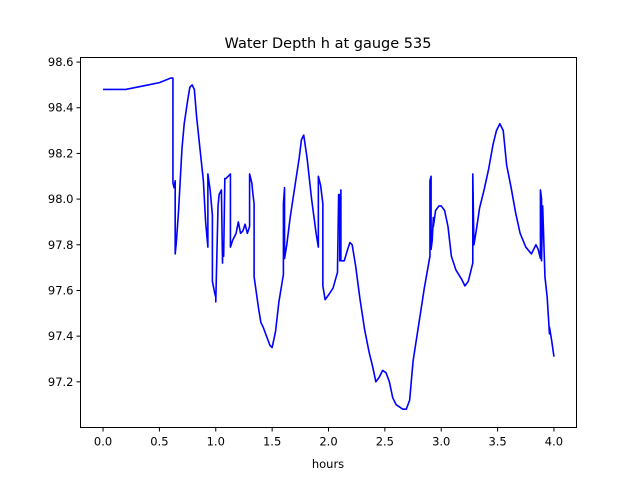  Describe the element at coordinates (61, 108) in the screenshot. I see `y-tick-label: 98.4` at that location.